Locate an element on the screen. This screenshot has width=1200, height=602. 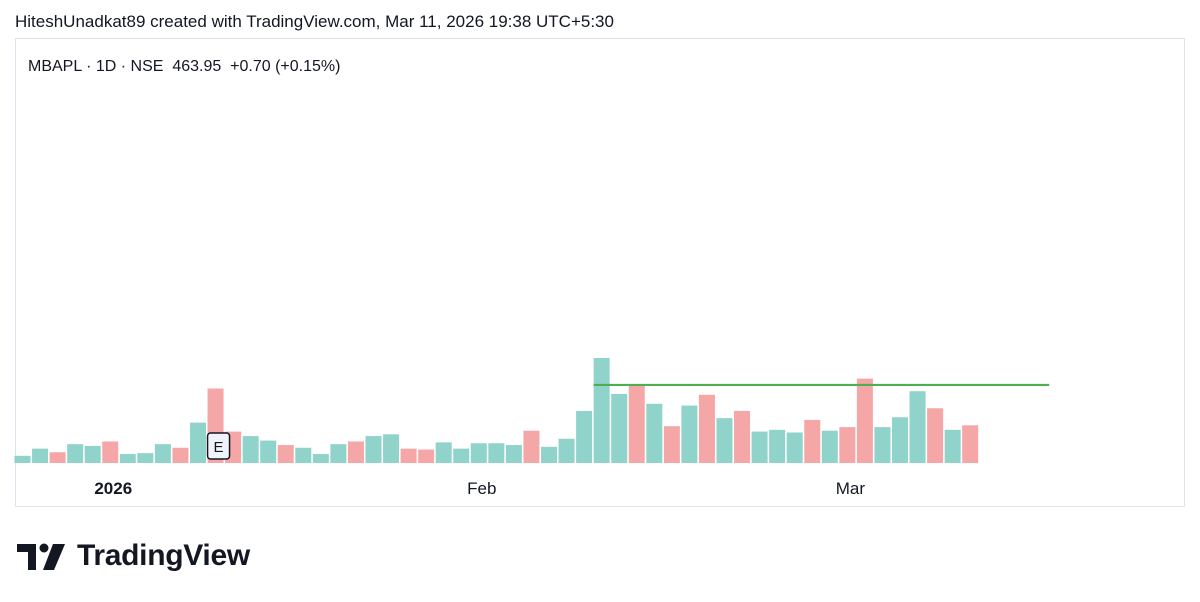
legend-price: 463.95 is located at coordinates (197, 66).